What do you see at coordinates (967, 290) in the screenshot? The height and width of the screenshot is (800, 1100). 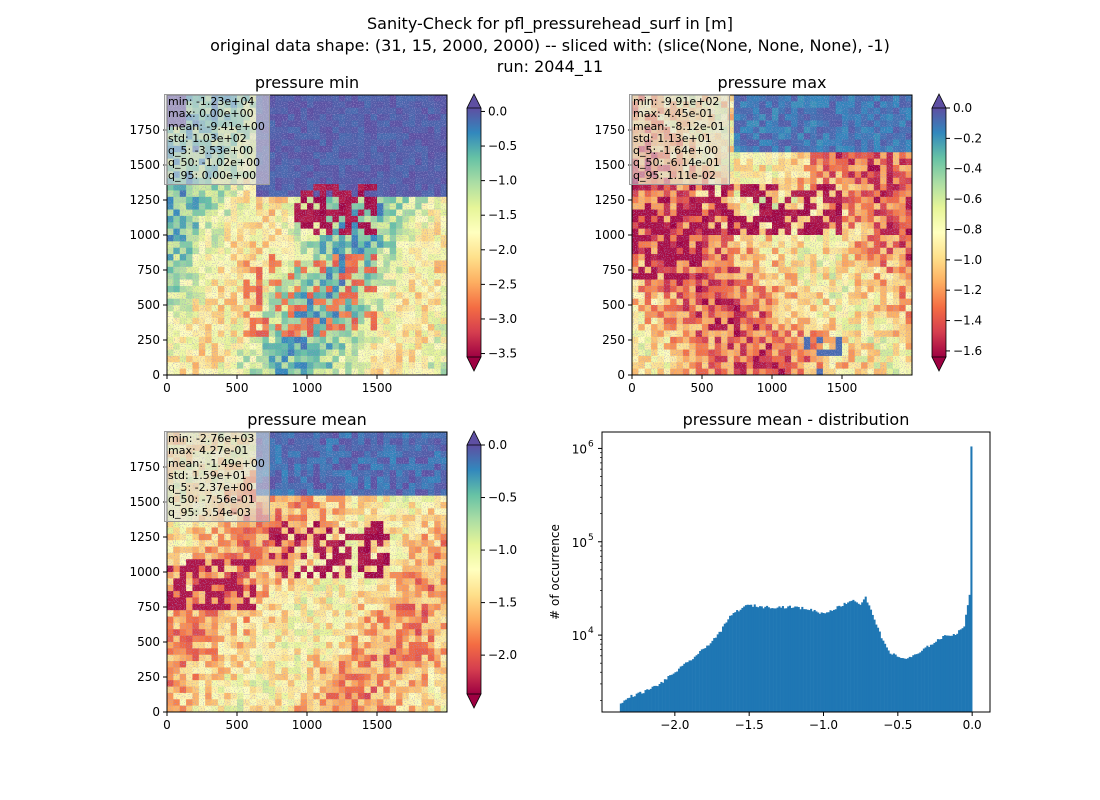 I see `colorbar-tick-label: −1.2` at bounding box center [967, 290].